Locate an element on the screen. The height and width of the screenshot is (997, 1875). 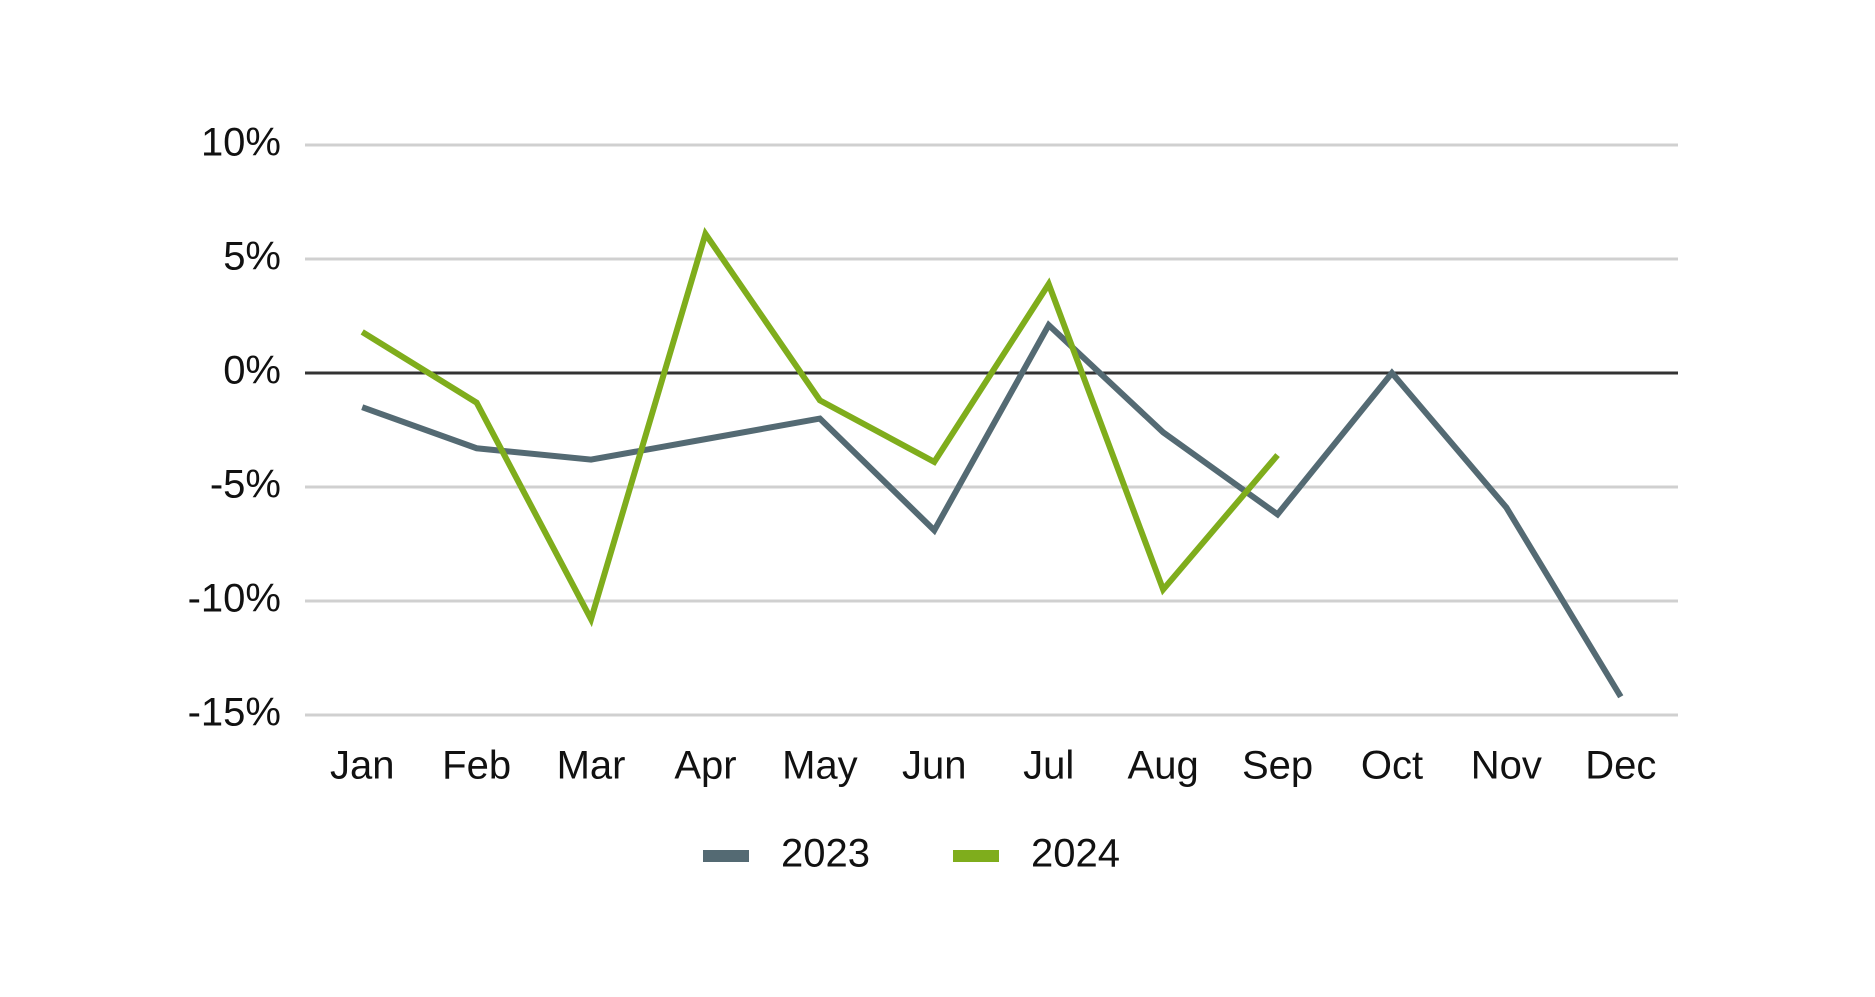
y-tick-label: 0% is located at coordinates (252, 371).